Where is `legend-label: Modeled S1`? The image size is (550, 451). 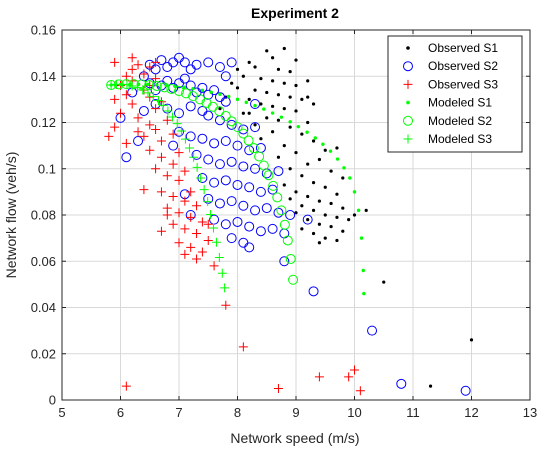
legend-label: Modeled S1 is located at coordinates (460, 103).